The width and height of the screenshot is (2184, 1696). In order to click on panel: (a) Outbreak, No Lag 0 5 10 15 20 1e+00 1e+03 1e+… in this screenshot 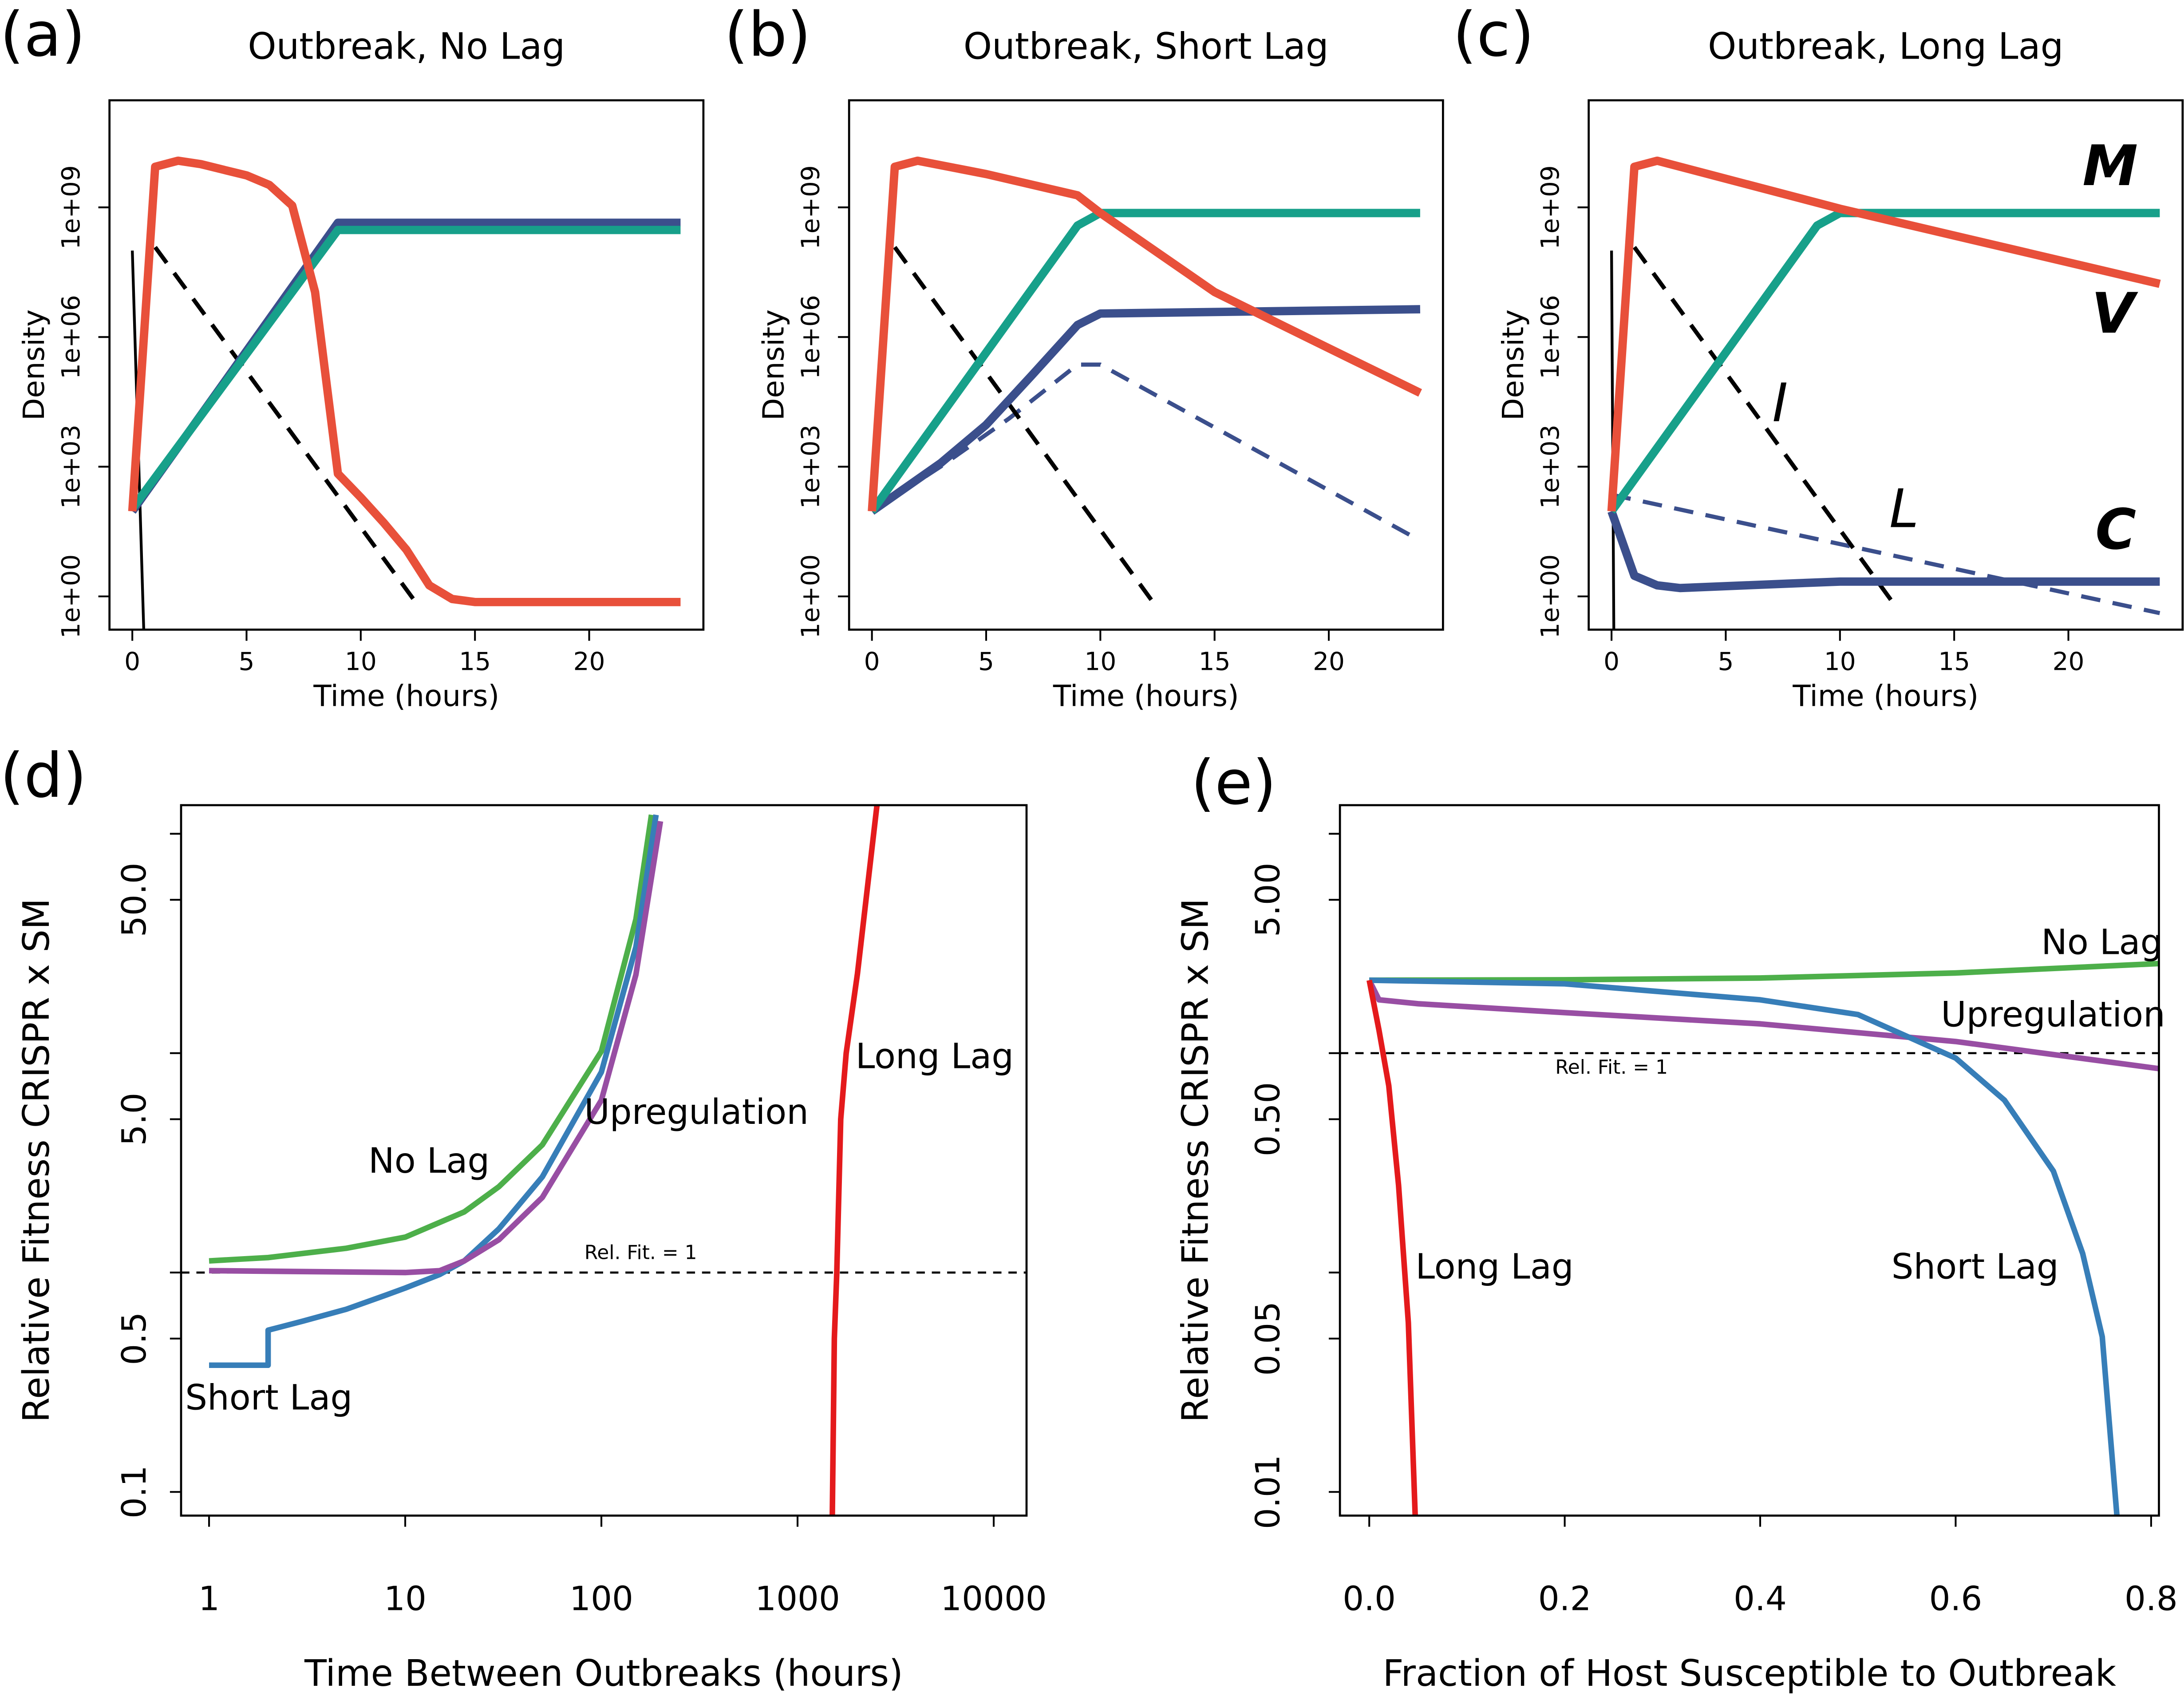, I will do `click(353, 356)`.